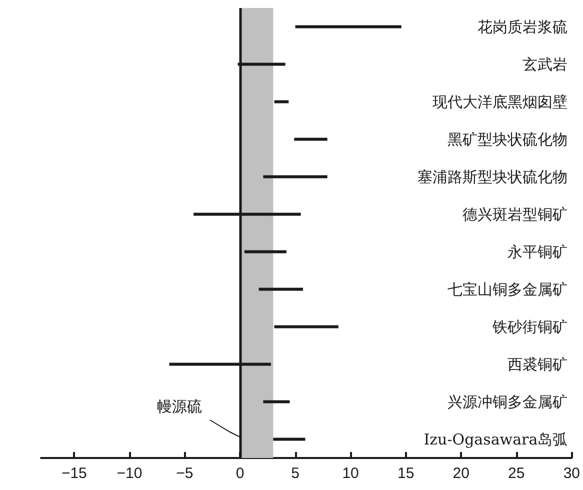 The width and height of the screenshot is (583, 490). I want to click on x-tick-label: 20, so click(461, 473).